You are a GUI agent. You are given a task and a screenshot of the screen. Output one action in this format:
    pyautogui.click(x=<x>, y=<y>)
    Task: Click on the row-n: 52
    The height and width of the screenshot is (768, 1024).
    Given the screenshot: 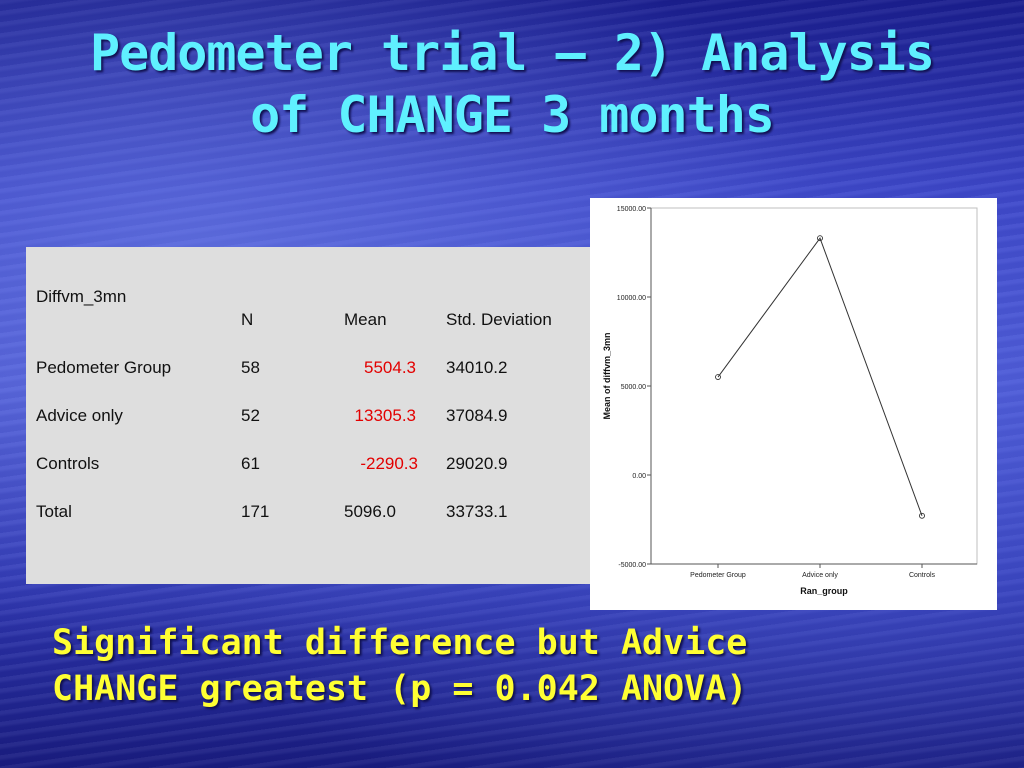 What is the action you would take?
    pyautogui.click(x=250, y=415)
    